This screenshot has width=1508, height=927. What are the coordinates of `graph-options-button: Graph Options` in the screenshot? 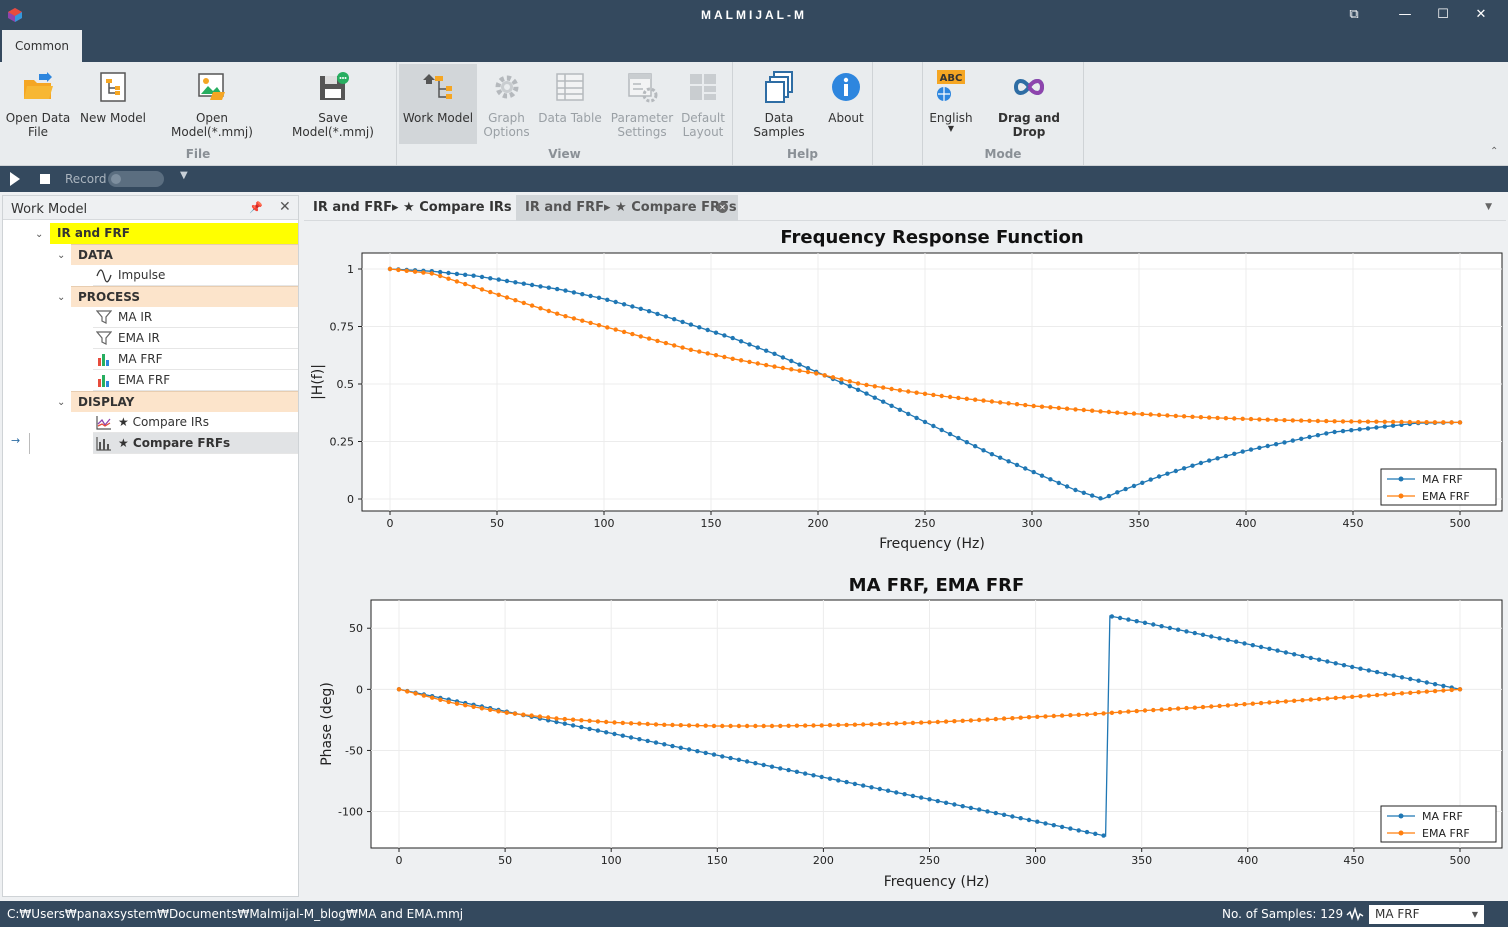 It's located at (506, 104).